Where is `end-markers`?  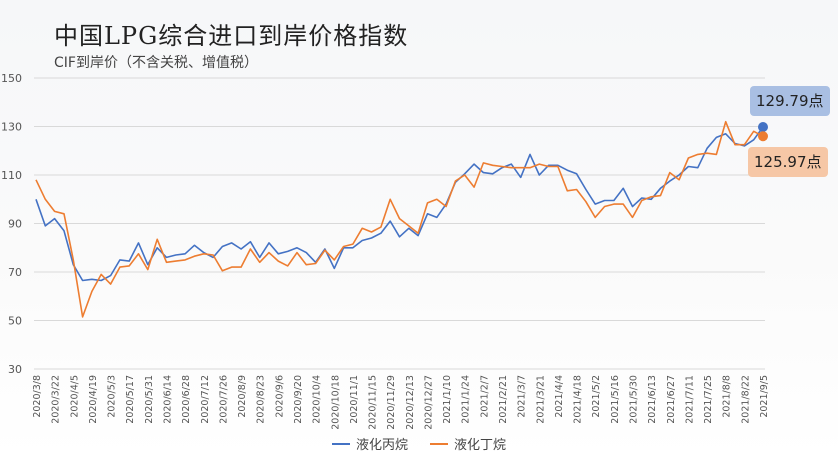
end-markers is located at coordinates (763, 132).